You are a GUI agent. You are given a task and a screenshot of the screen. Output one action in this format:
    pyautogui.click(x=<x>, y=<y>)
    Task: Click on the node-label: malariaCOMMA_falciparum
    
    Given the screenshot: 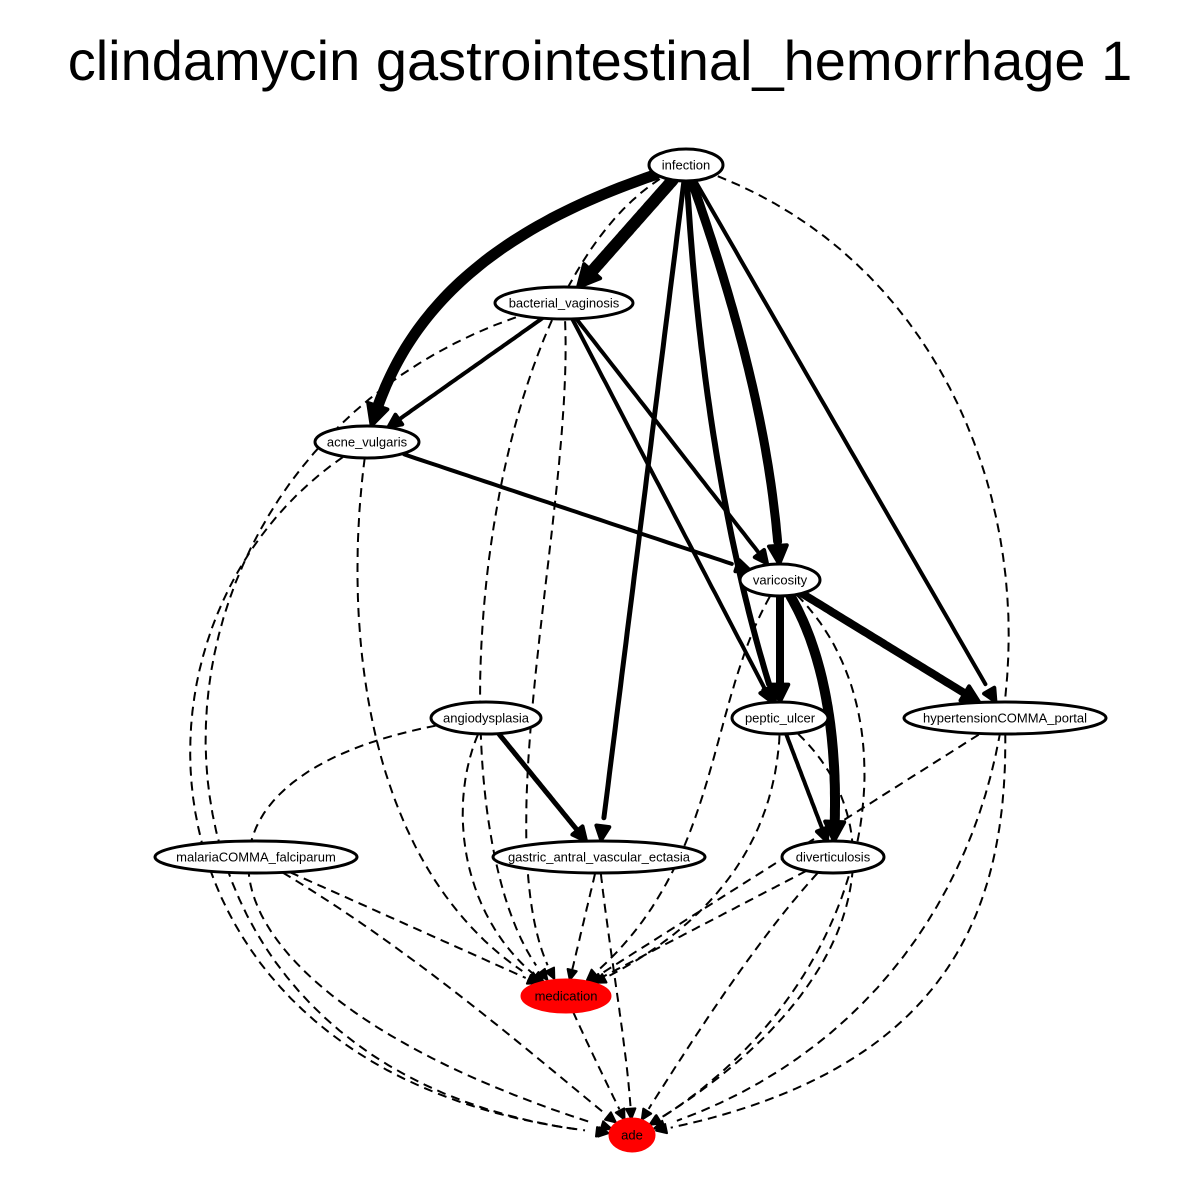 What is the action you would take?
    pyautogui.click(x=256, y=857)
    